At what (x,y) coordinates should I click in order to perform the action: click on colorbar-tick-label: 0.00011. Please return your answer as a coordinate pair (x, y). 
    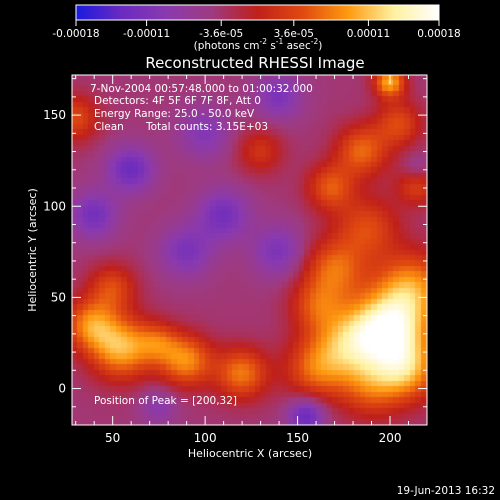
    Looking at the image, I should click on (368, 34).